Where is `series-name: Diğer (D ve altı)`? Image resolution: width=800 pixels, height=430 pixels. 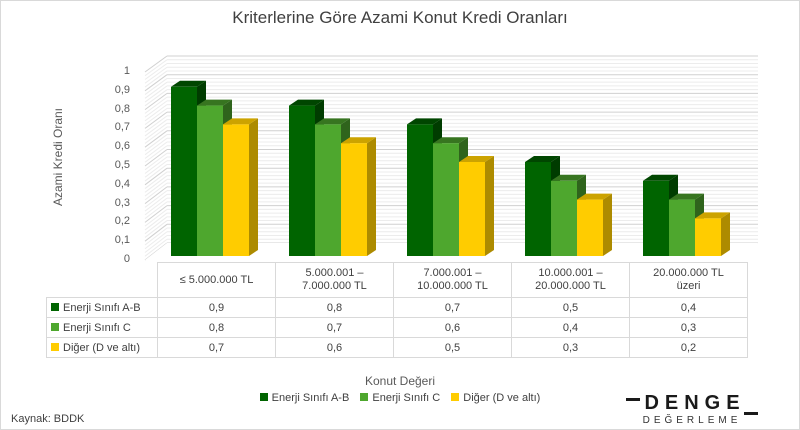 series-name: Diğer (D ve altı) is located at coordinates (102, 347).